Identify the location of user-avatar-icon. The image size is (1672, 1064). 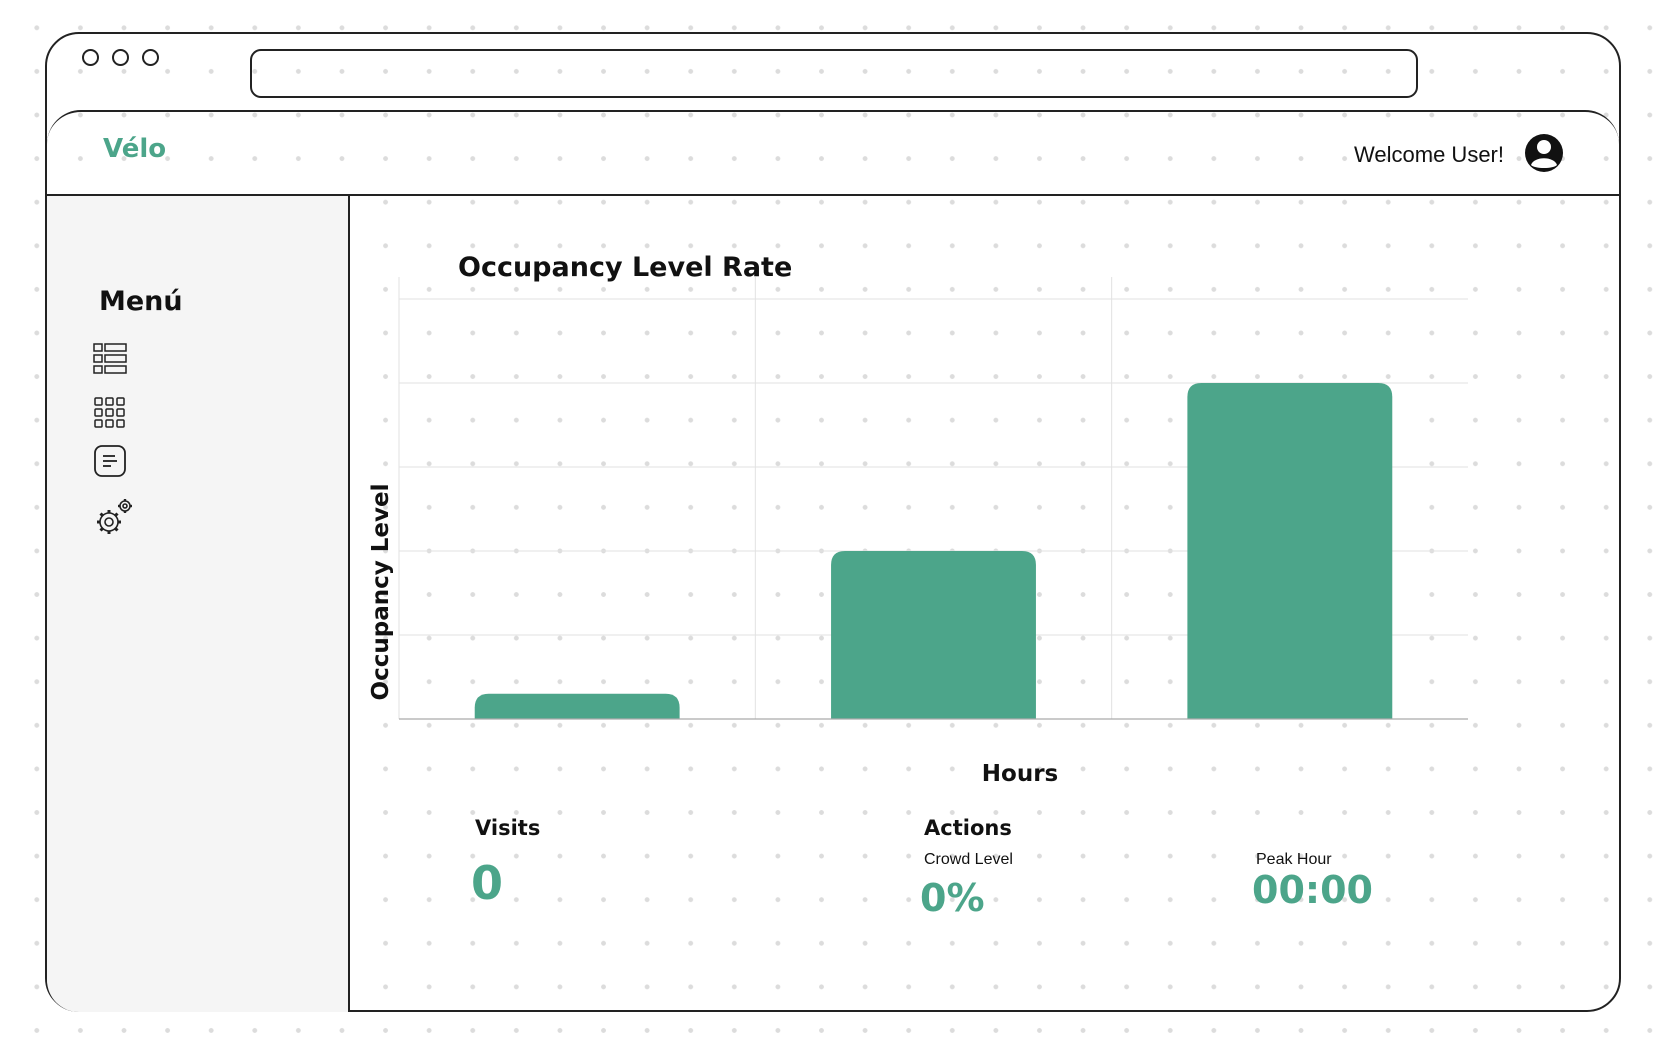
(1544, 153).